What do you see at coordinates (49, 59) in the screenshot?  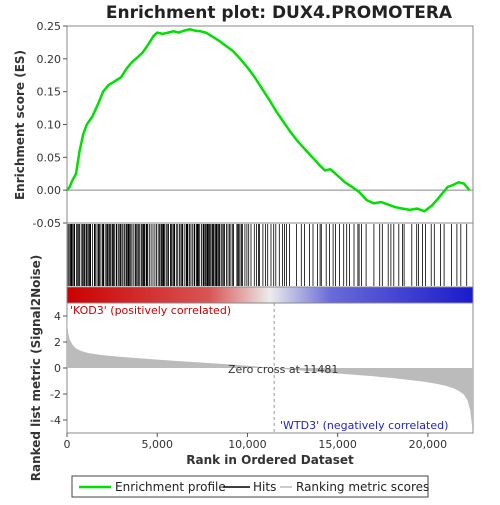 I see `es-y-tick-label: 0.20` at bounding box center [49, 59].